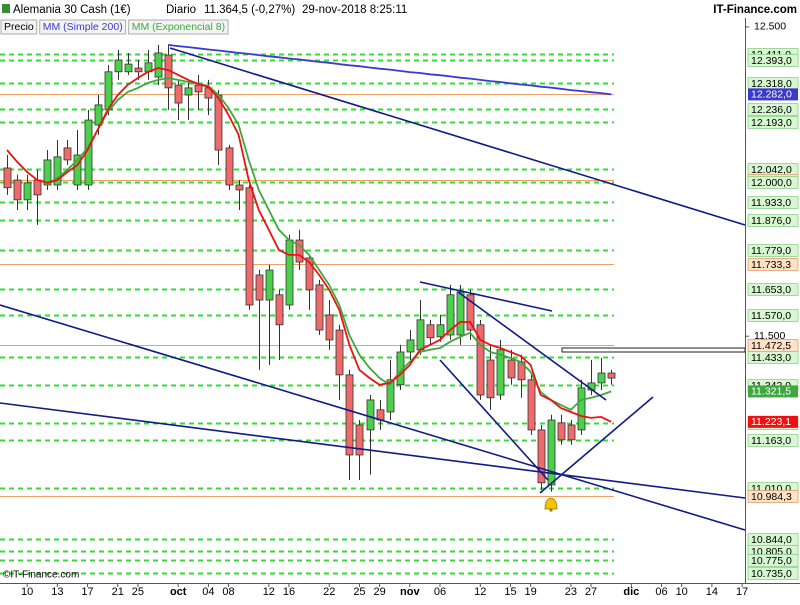  What do you see at coordinates (114, 27) in the screenshot?
I see `legend: Precio MM (Simple 200) MM (Exponencial 8)` at bounding box center [114, 27].